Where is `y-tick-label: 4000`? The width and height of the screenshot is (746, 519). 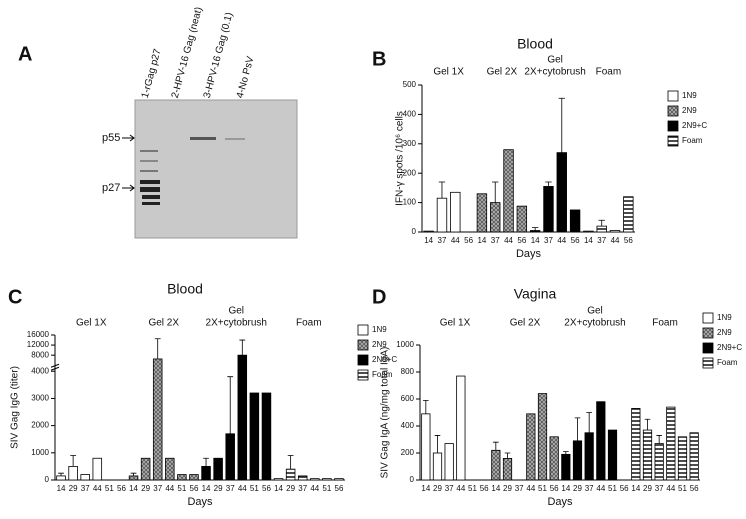 y-tick-label: 4000 is located at coordinates (40, 370).